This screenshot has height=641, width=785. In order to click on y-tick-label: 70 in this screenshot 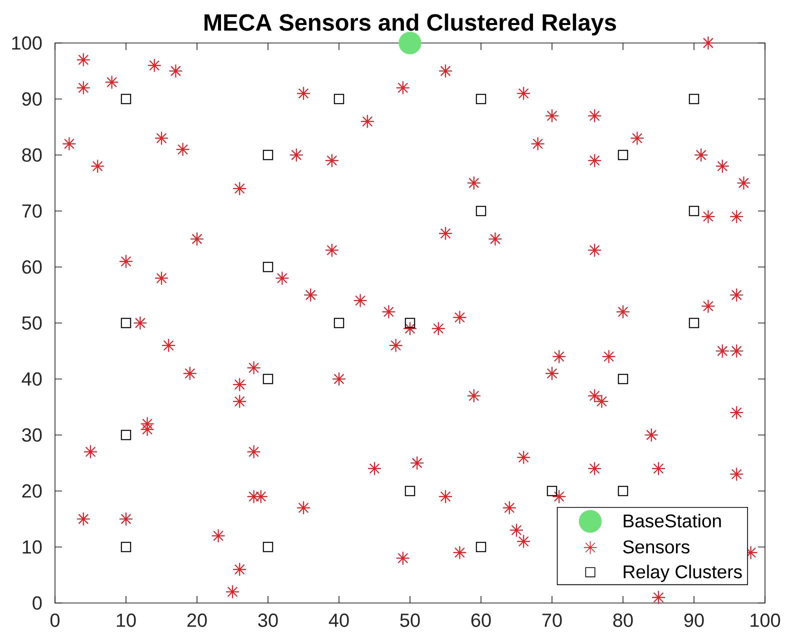, I will do `click(32, 211)`.